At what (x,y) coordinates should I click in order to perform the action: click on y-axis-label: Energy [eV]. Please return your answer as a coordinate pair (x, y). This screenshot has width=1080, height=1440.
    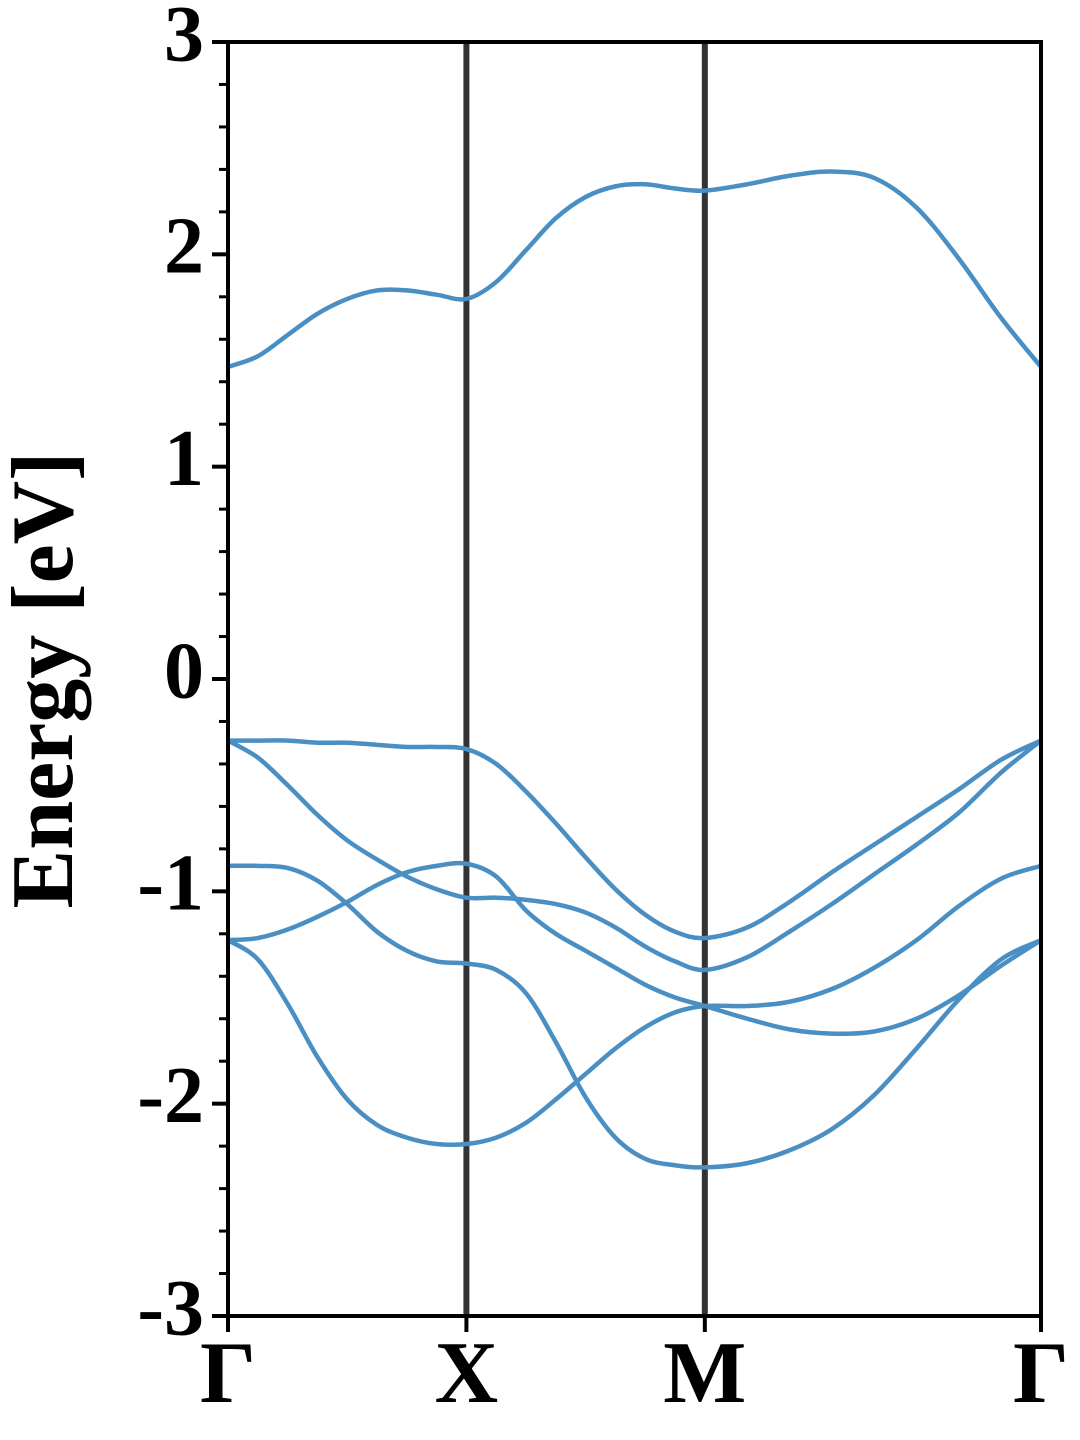
    Looking at the image, I should click on (46, 680).